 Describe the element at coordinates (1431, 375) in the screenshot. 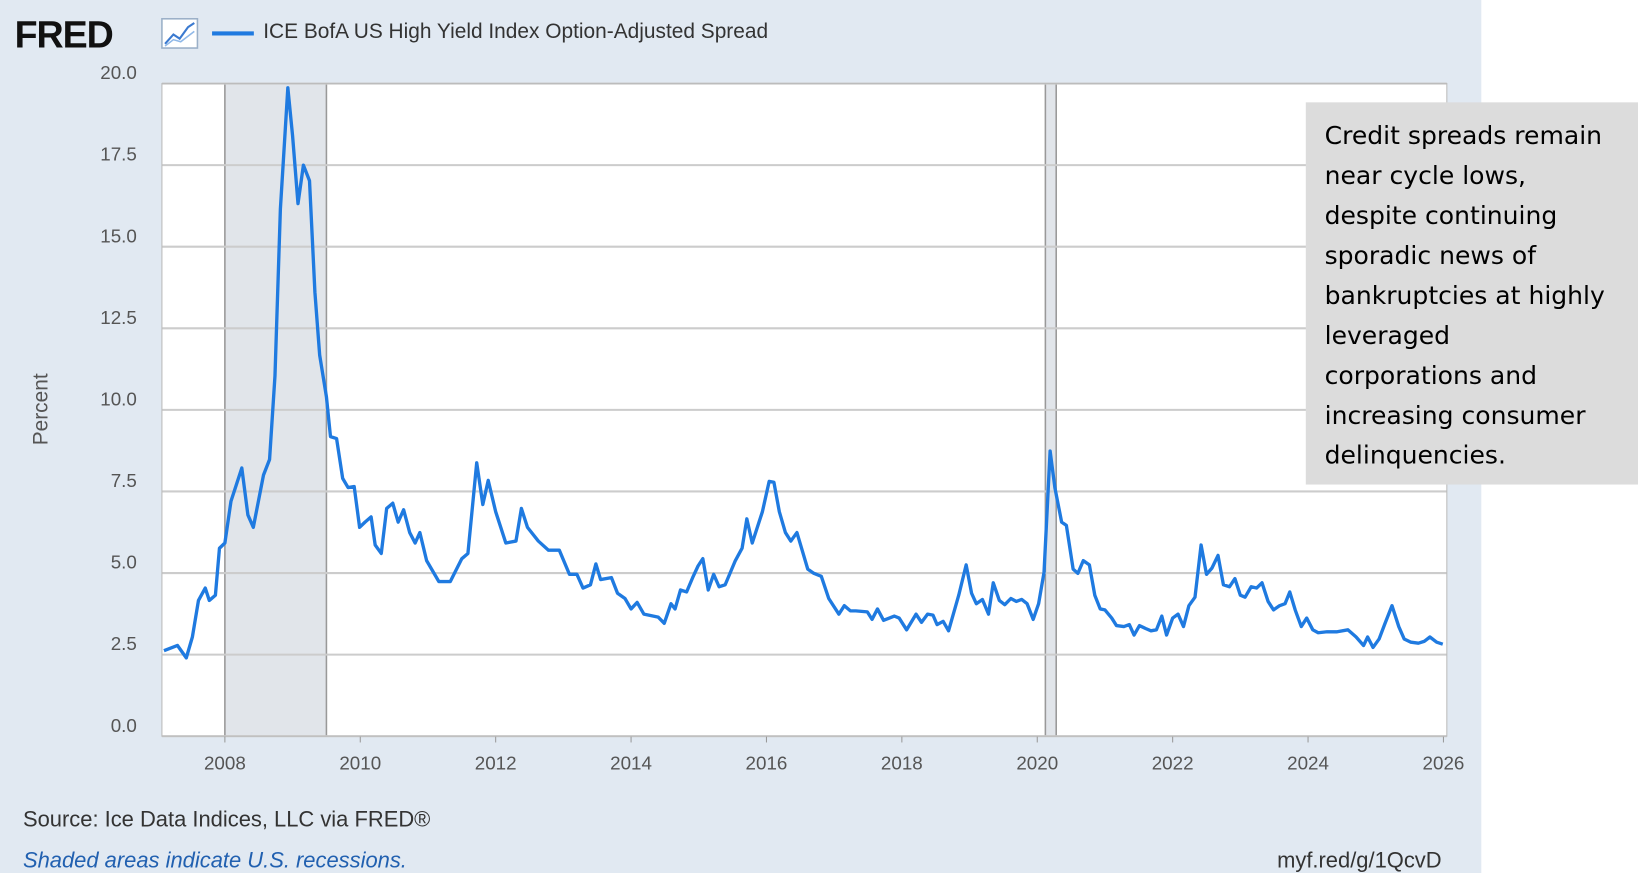

I see `annotation-line: corporations and` at that location.